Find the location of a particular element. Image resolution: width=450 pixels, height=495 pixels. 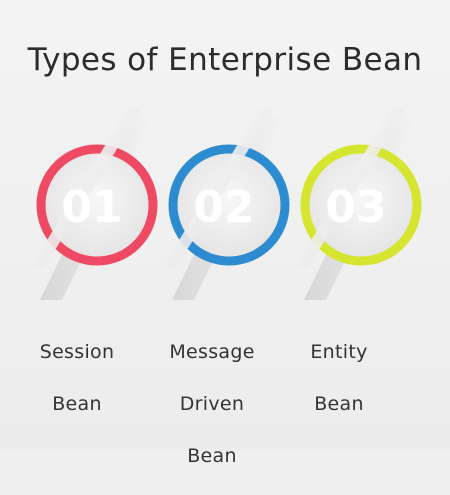

item-2-label-line-2: Driven is located at coordinates (212, 404).